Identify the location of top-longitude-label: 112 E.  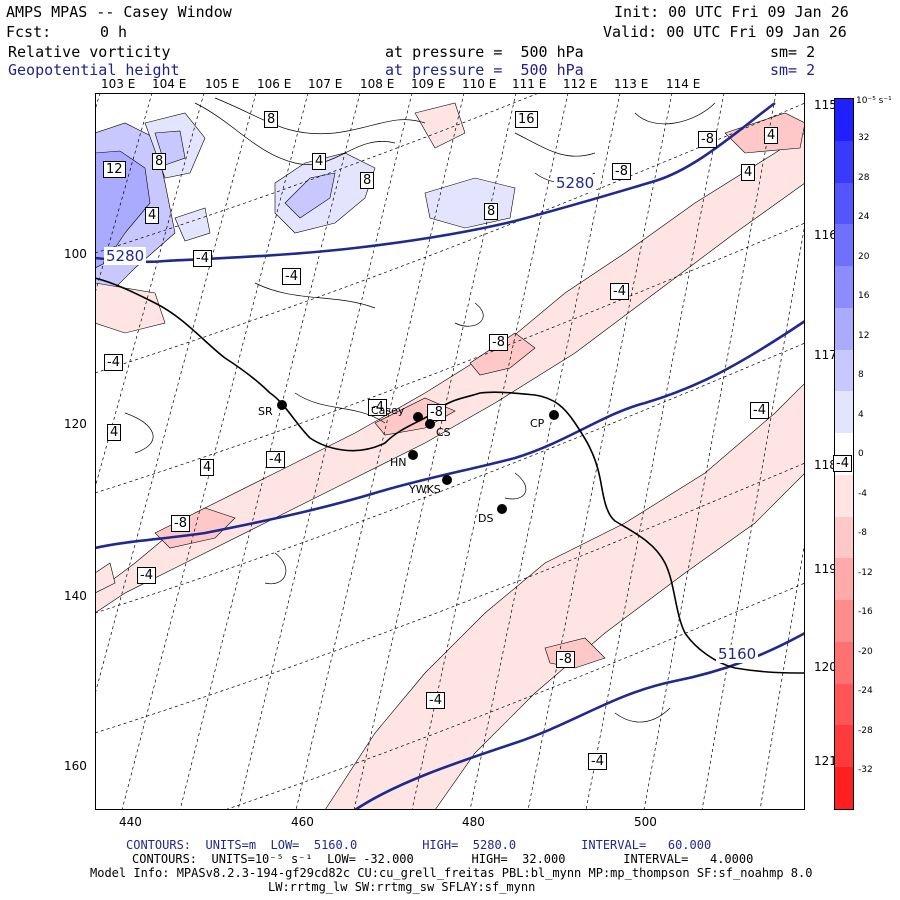
(580, 84).